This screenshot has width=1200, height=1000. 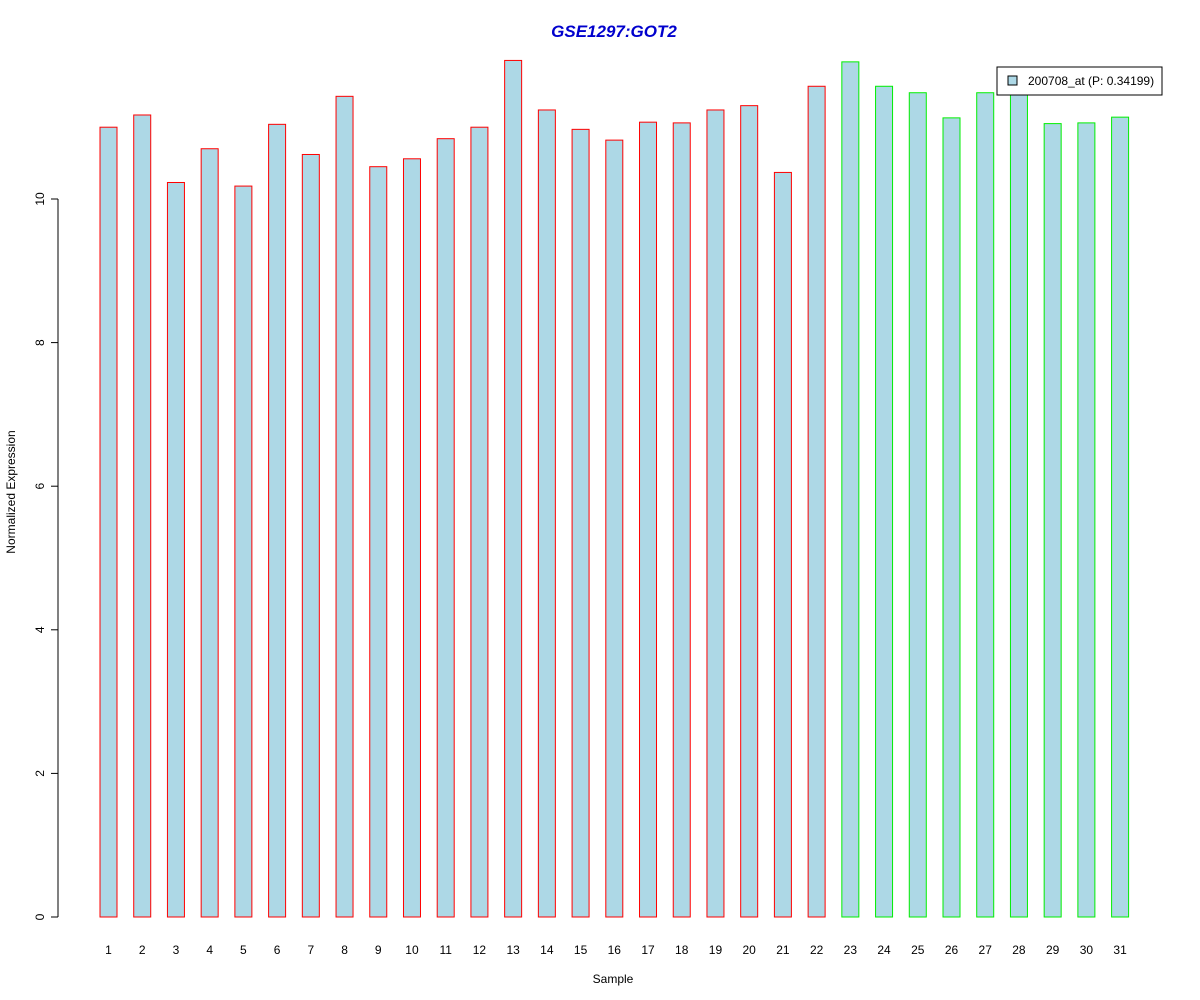 What do you see at coordinates (243, 950) in the screenshot?
I see `x-tick-label: 5` at bounding box center [243, 950].